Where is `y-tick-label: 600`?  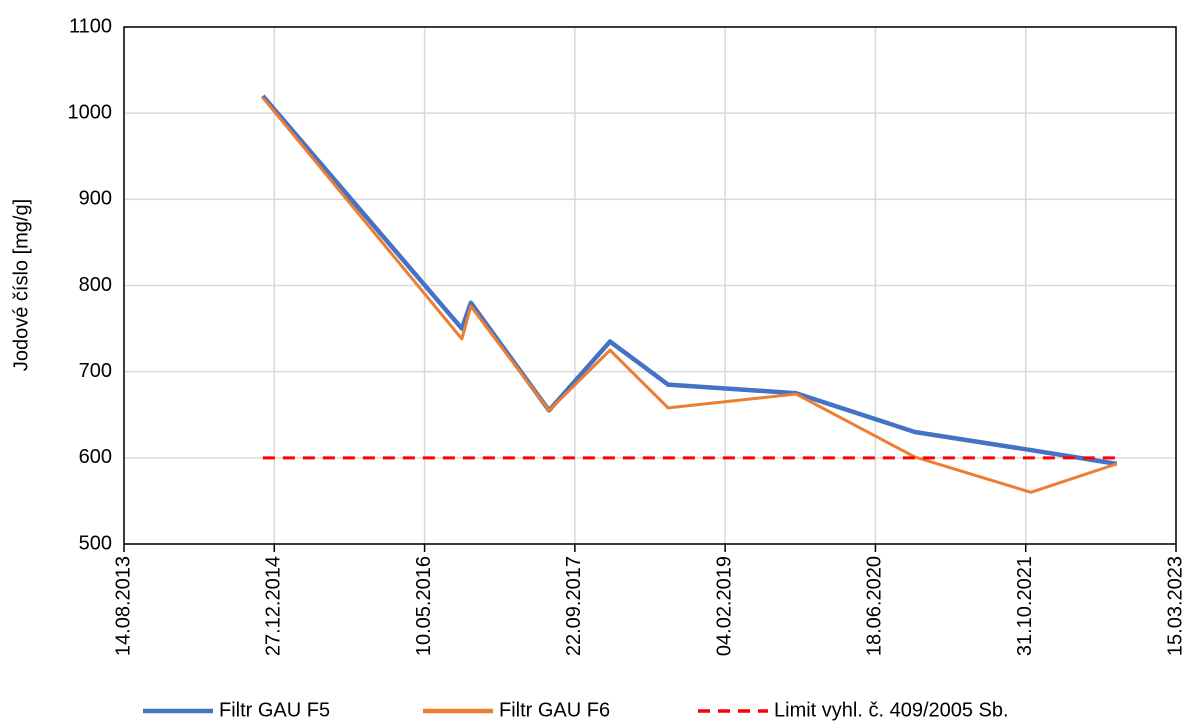 y-tick-label: 600 is located at coordinates (95, 457).